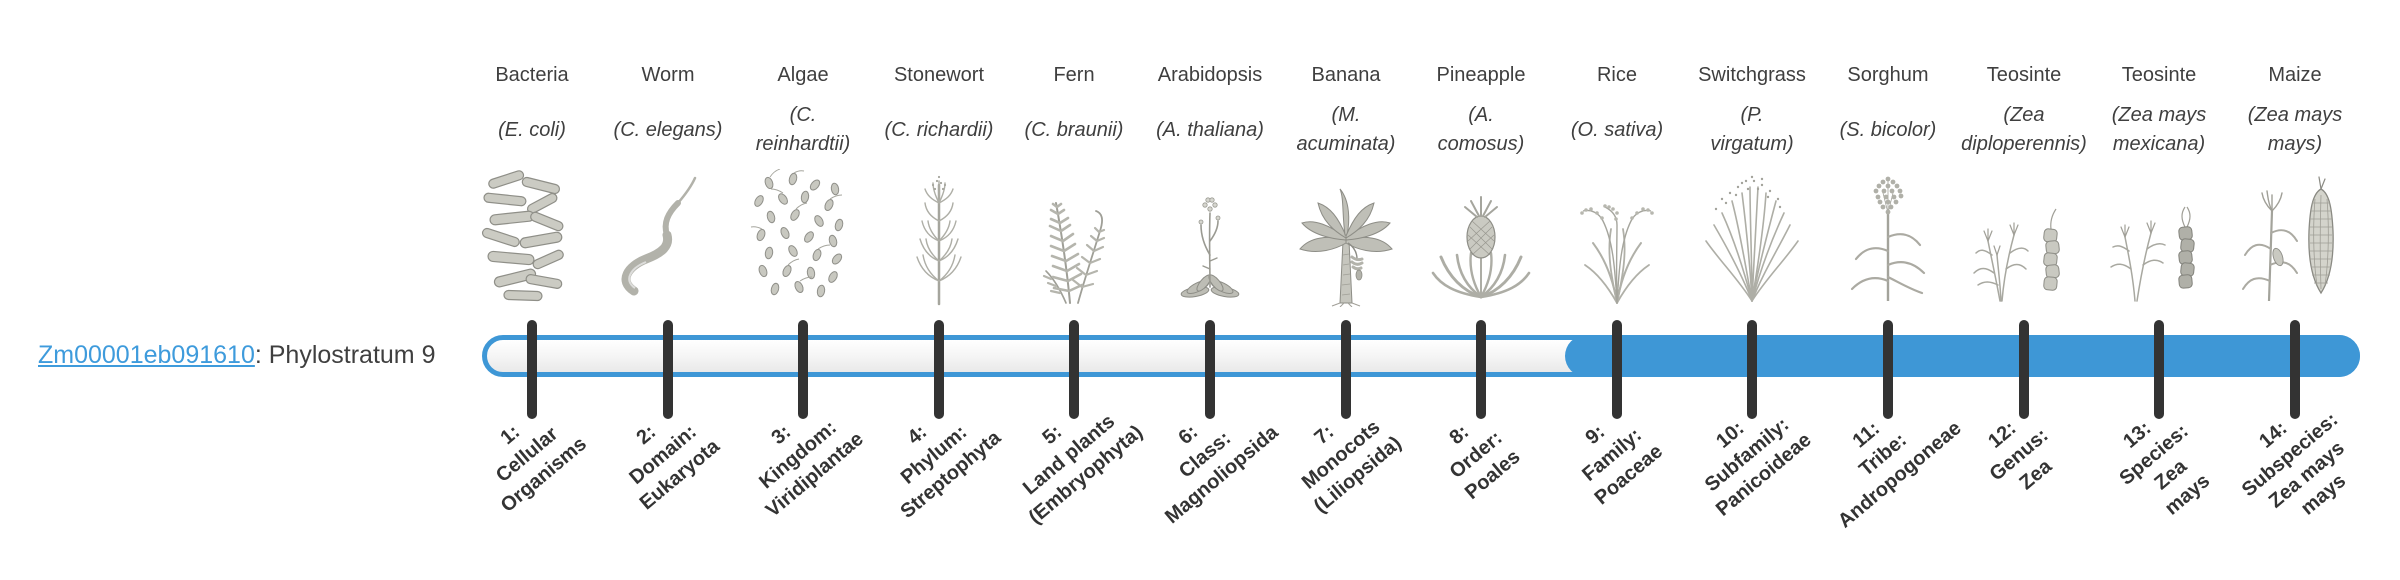  Describe the element at coordinates (532, 238) in the screenshot. I see `bacteria-illustration` at that location.